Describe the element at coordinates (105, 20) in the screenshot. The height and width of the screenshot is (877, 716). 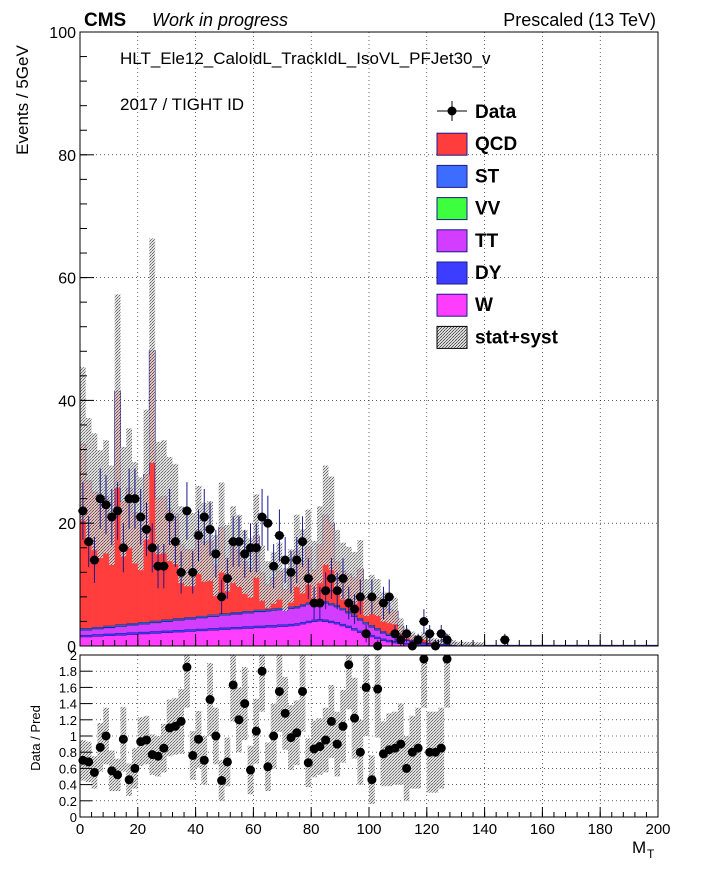
I see `cms-label: CMS` at that location.